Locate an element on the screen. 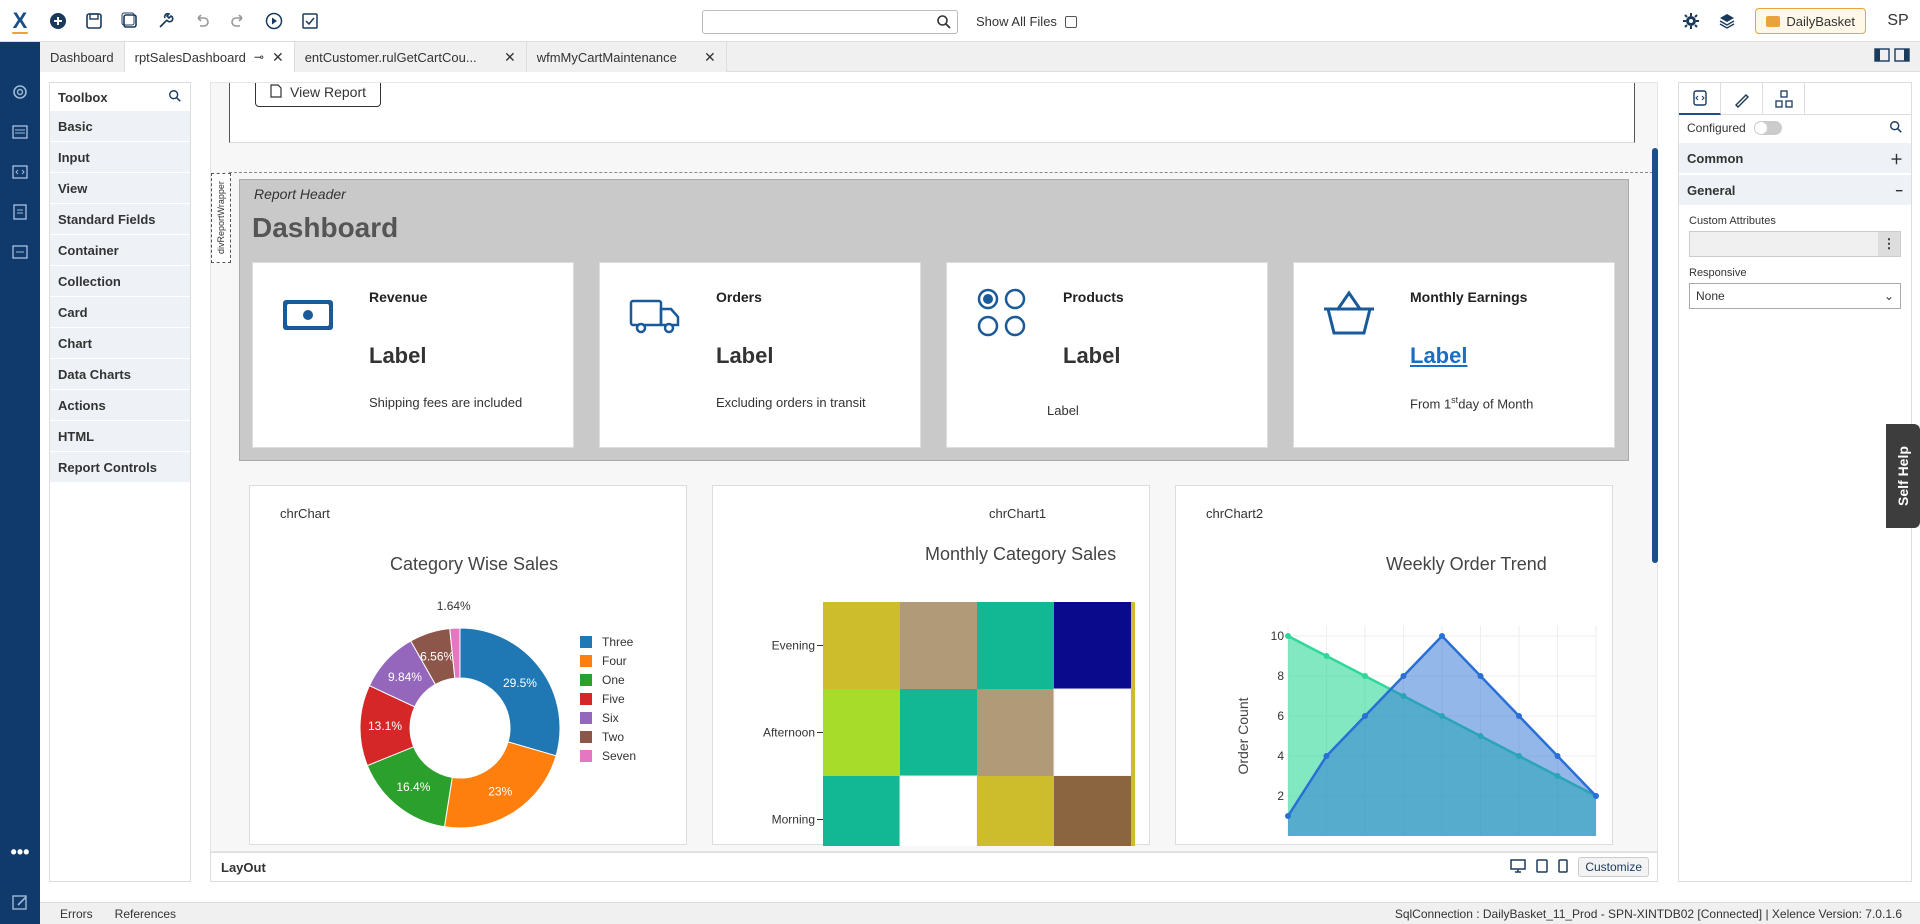  customize-button: Customize is located at coordinates (1613, 867).